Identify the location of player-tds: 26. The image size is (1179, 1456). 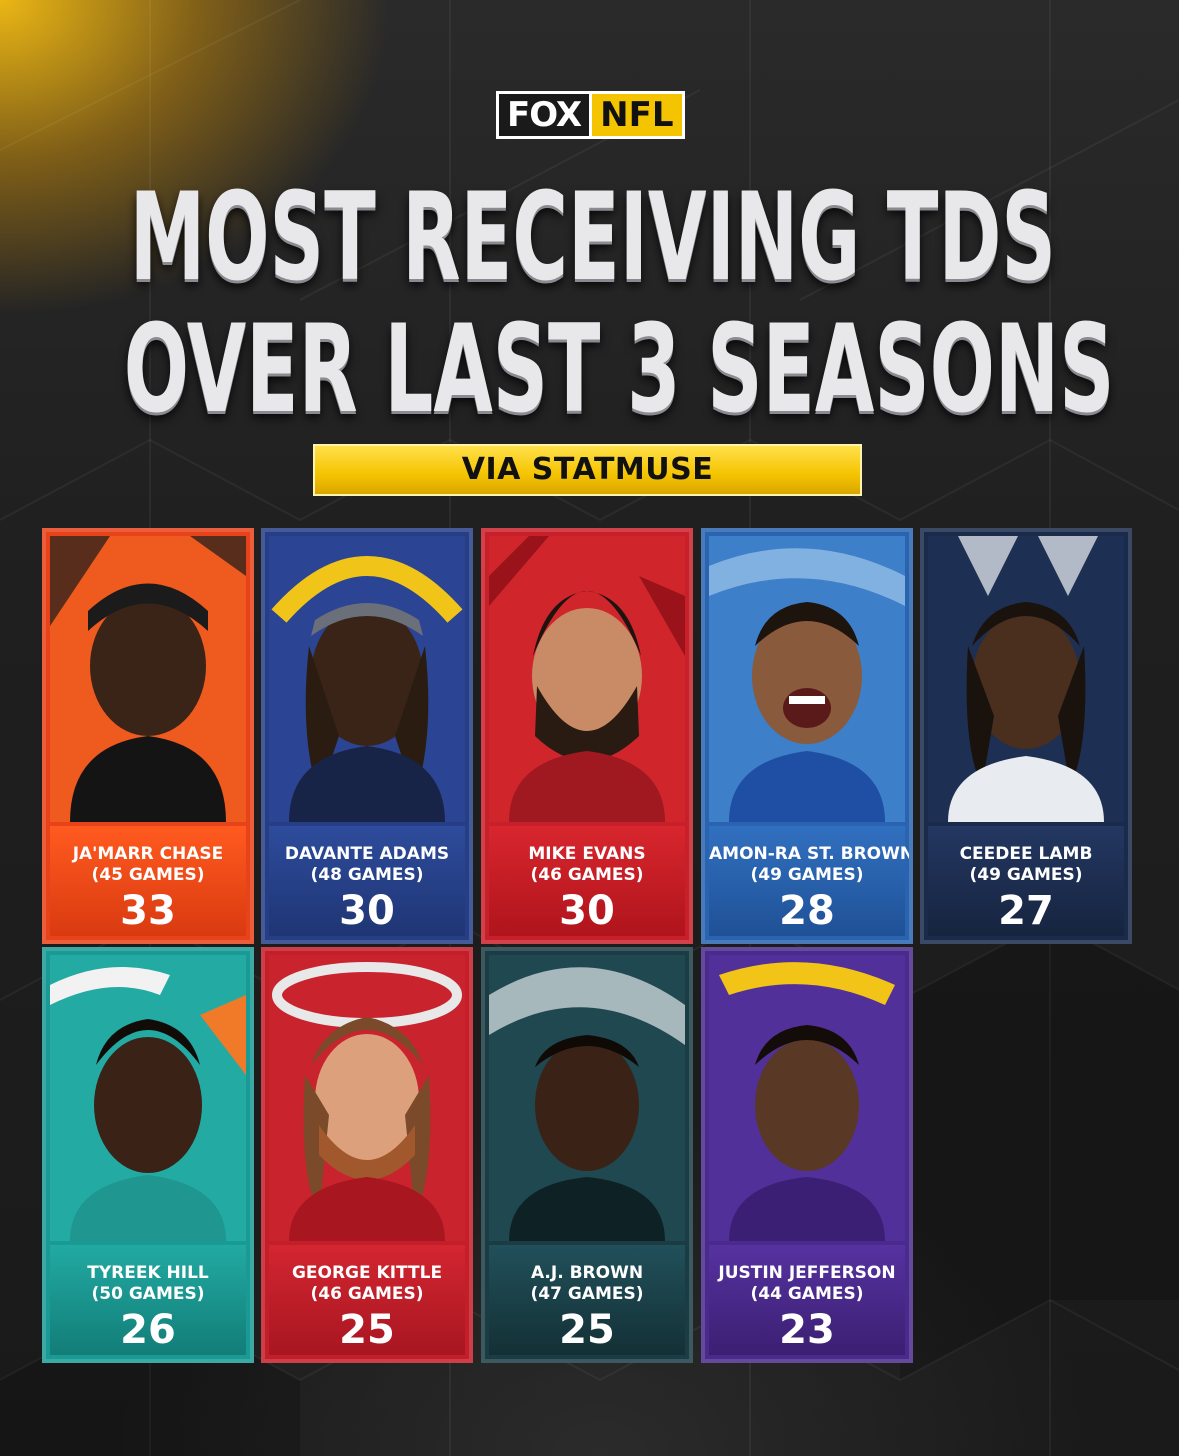
(148, 1330).